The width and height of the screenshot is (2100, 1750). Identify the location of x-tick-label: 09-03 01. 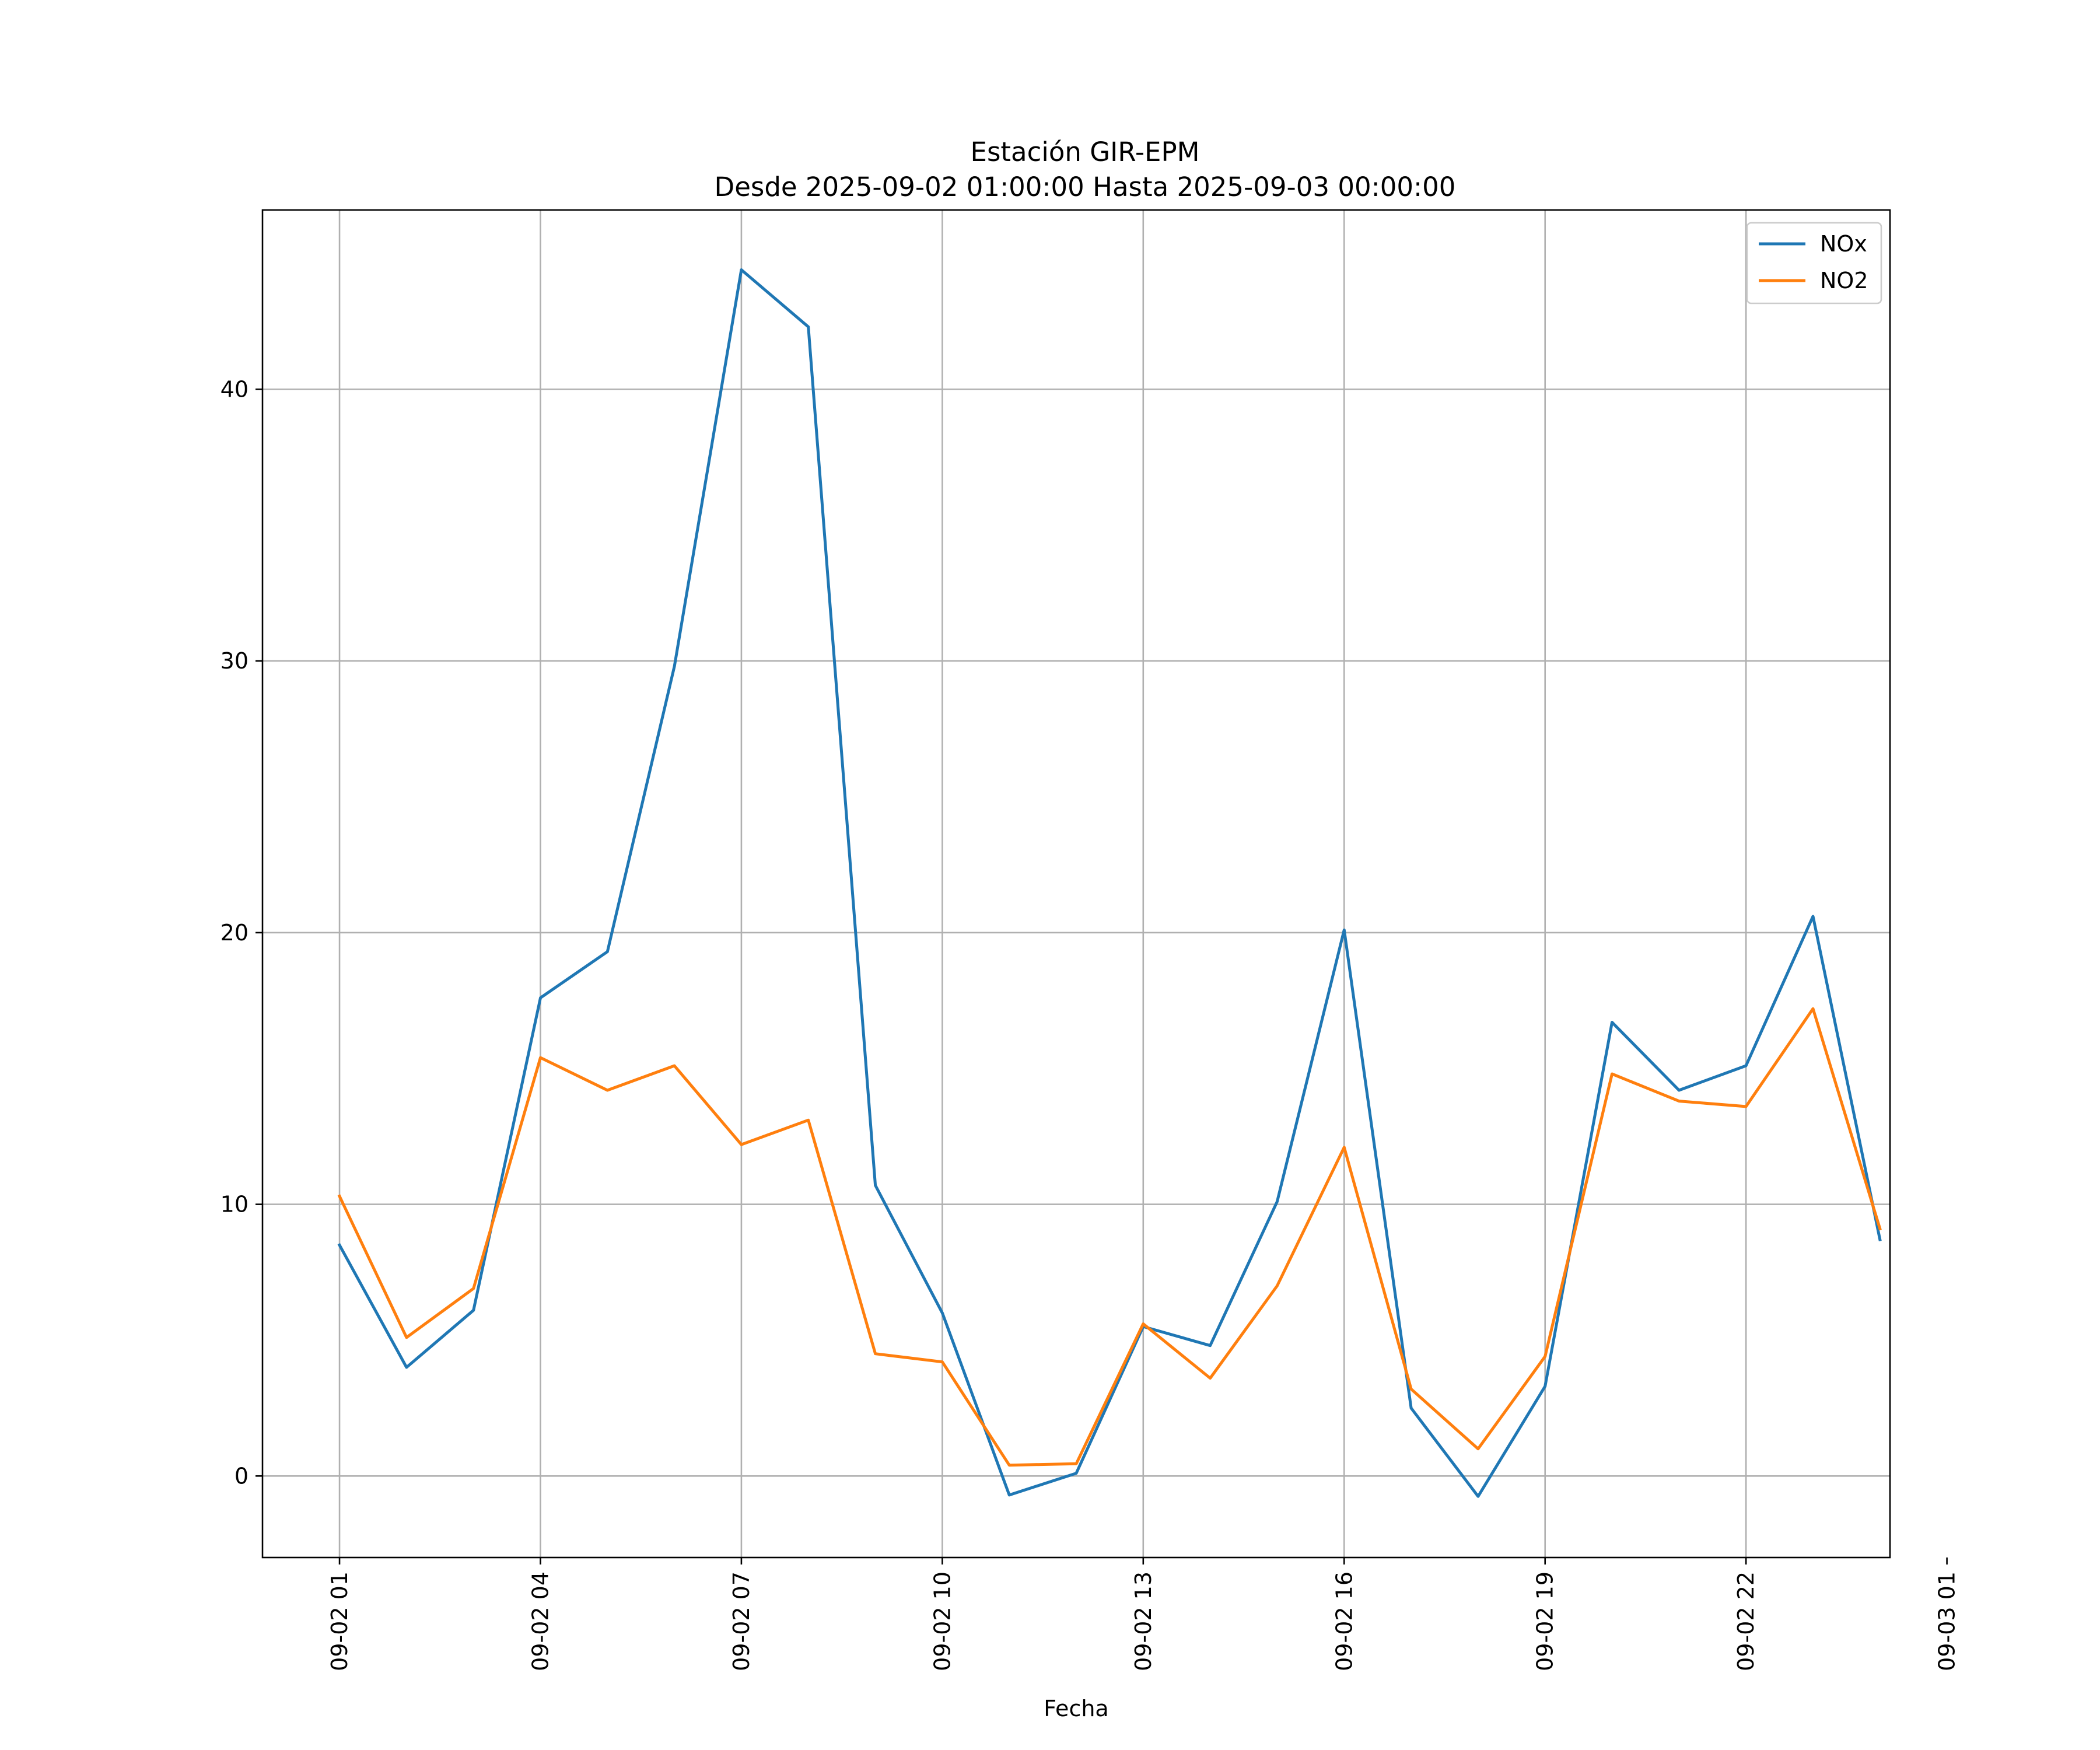
(1947, 1622).